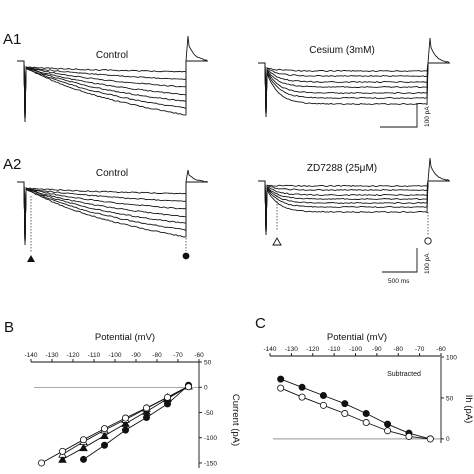  Describe the element at coordinates (277, 241) in the screenshot. I see `open-triangle-marker` at that location.